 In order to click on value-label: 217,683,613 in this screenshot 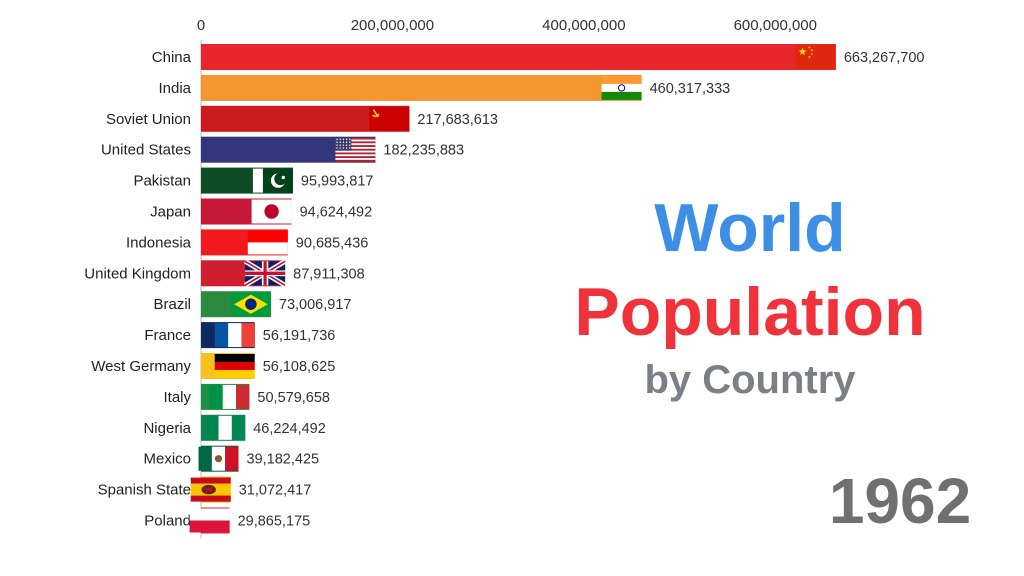, I will do `click(457, 120)`.